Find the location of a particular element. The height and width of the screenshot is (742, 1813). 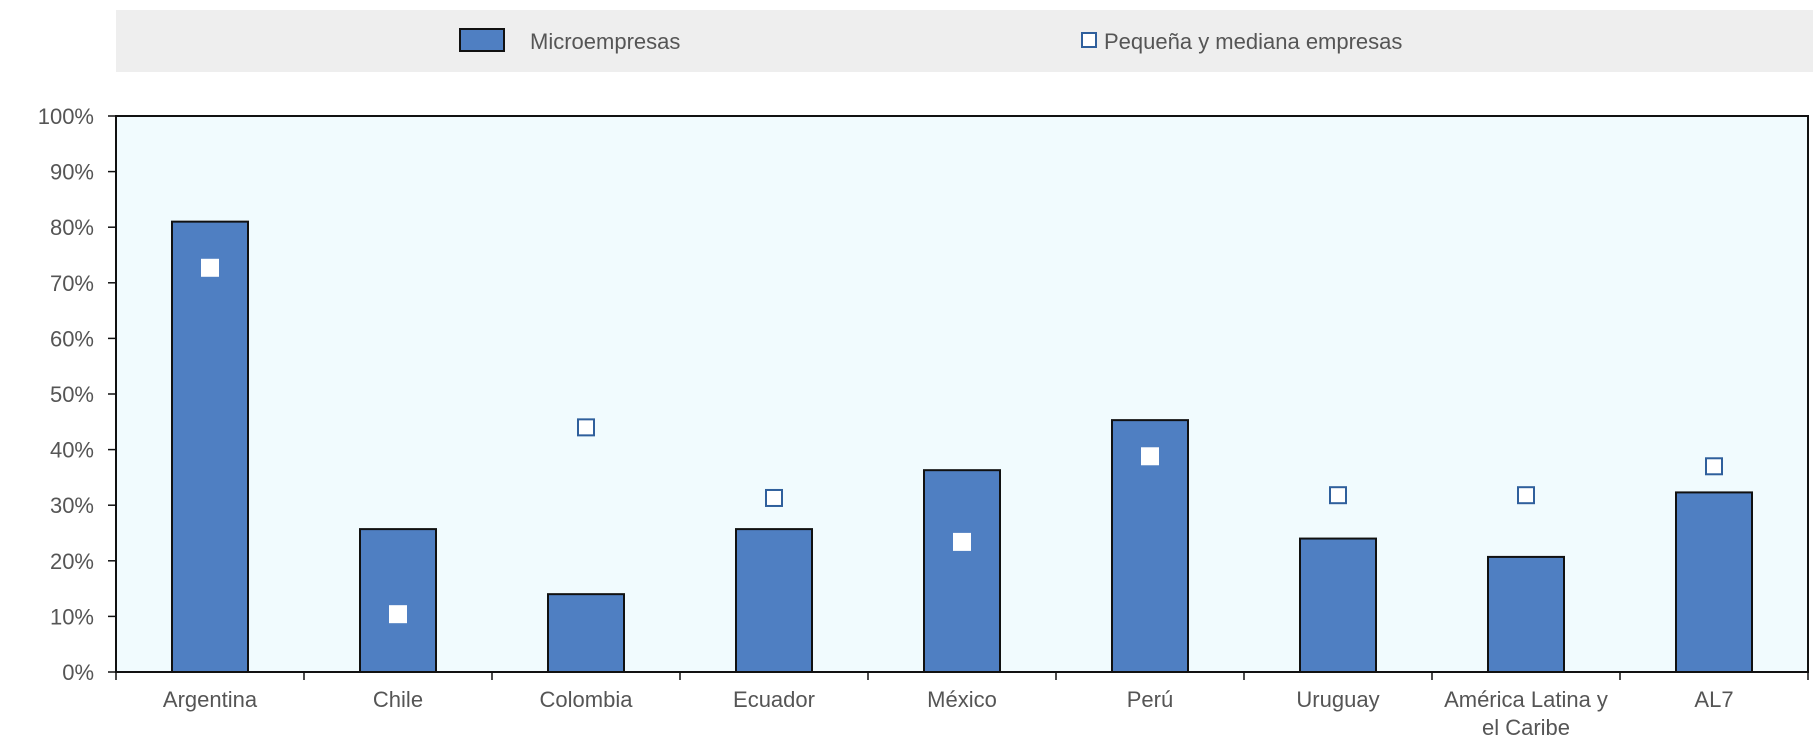

y-tick-label: 100% is located at coordinates (66, 116).